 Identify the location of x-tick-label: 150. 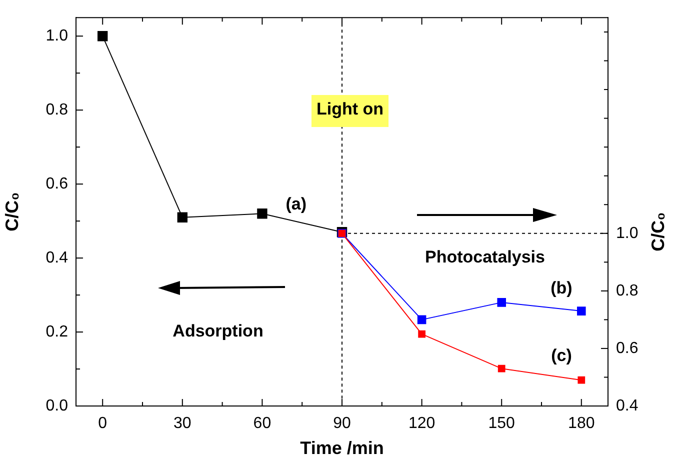
(502, 423).